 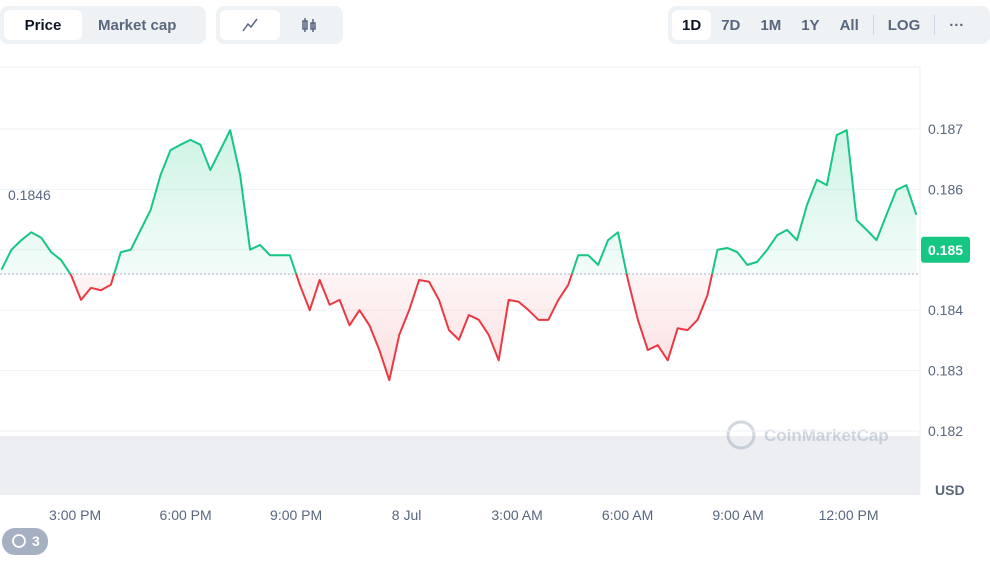 I want to click on watermark: CoinMarketCap, so click(x=826, y=435).